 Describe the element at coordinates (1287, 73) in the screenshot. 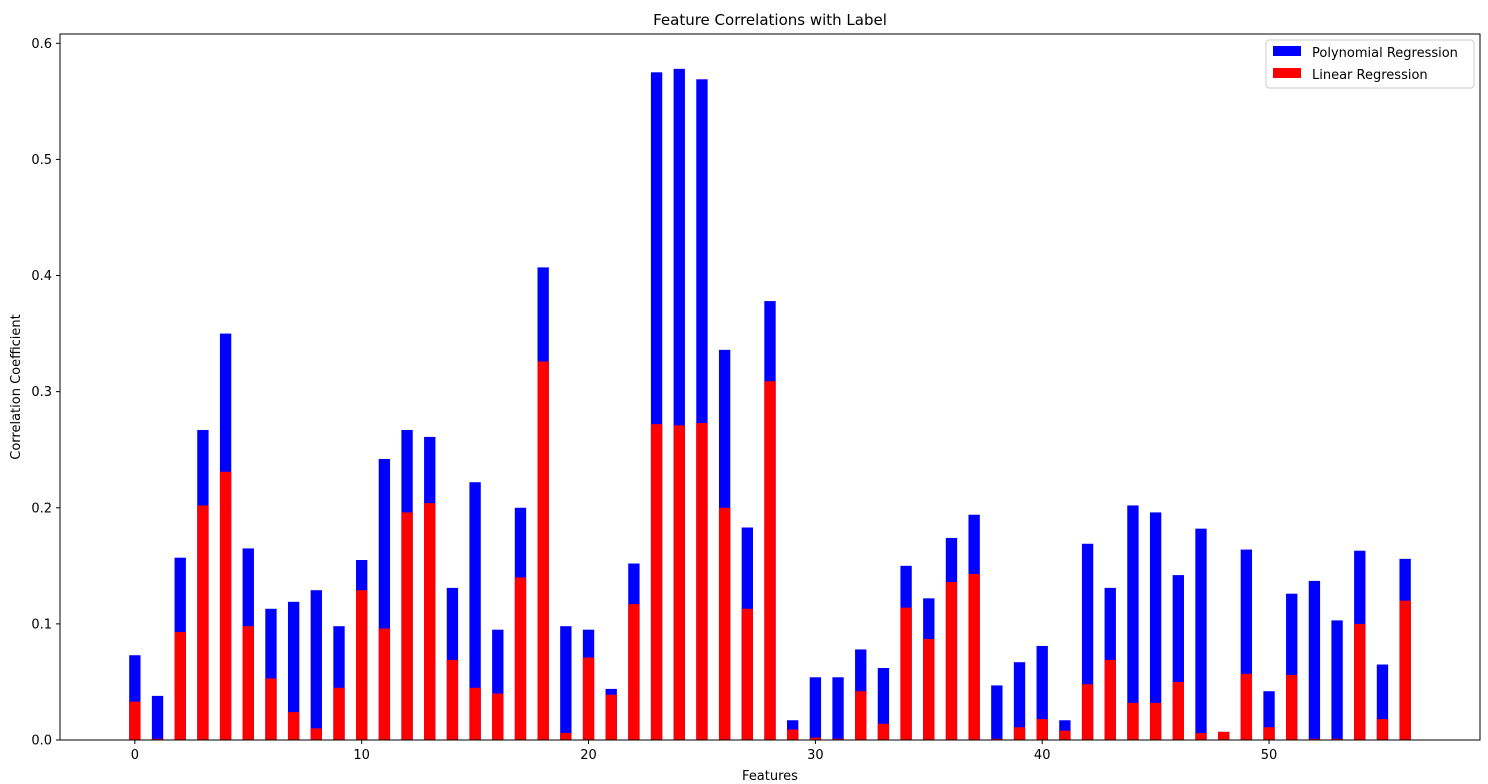

I see `legend-swatch-linear` at that location.